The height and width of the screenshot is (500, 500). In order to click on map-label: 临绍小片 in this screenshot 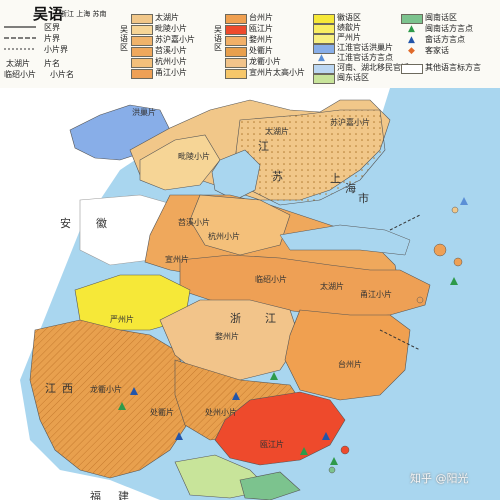, I will do `click(271, 279)`.